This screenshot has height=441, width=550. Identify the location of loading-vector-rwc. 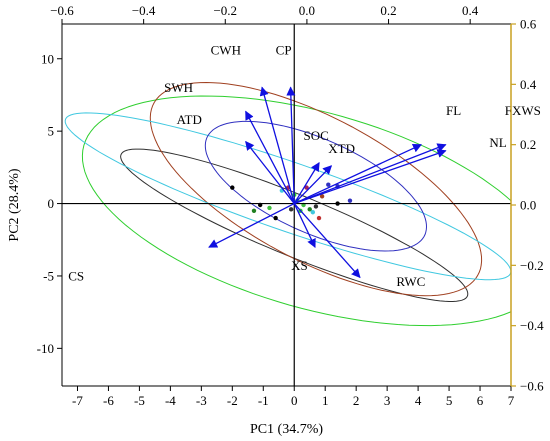
(327, 241).